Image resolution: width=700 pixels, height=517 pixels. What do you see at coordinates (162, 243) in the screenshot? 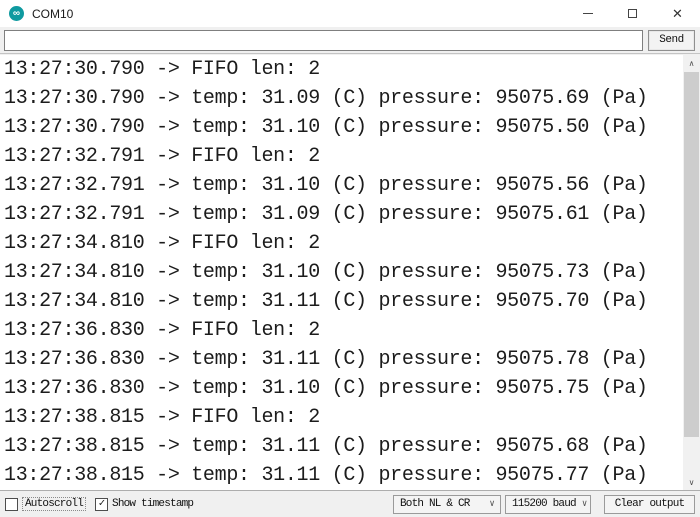
I see `serial-output-line: 13:27:34.810 -> FIFO len: 2` at bounding box center [162, 243].